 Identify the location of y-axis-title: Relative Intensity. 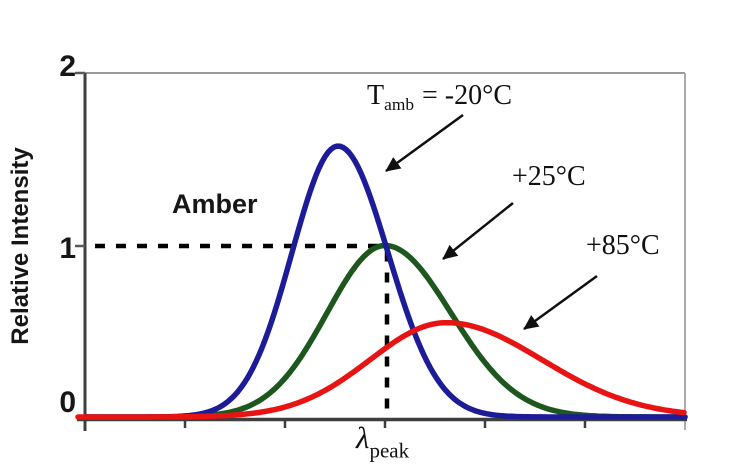
(20, 246).